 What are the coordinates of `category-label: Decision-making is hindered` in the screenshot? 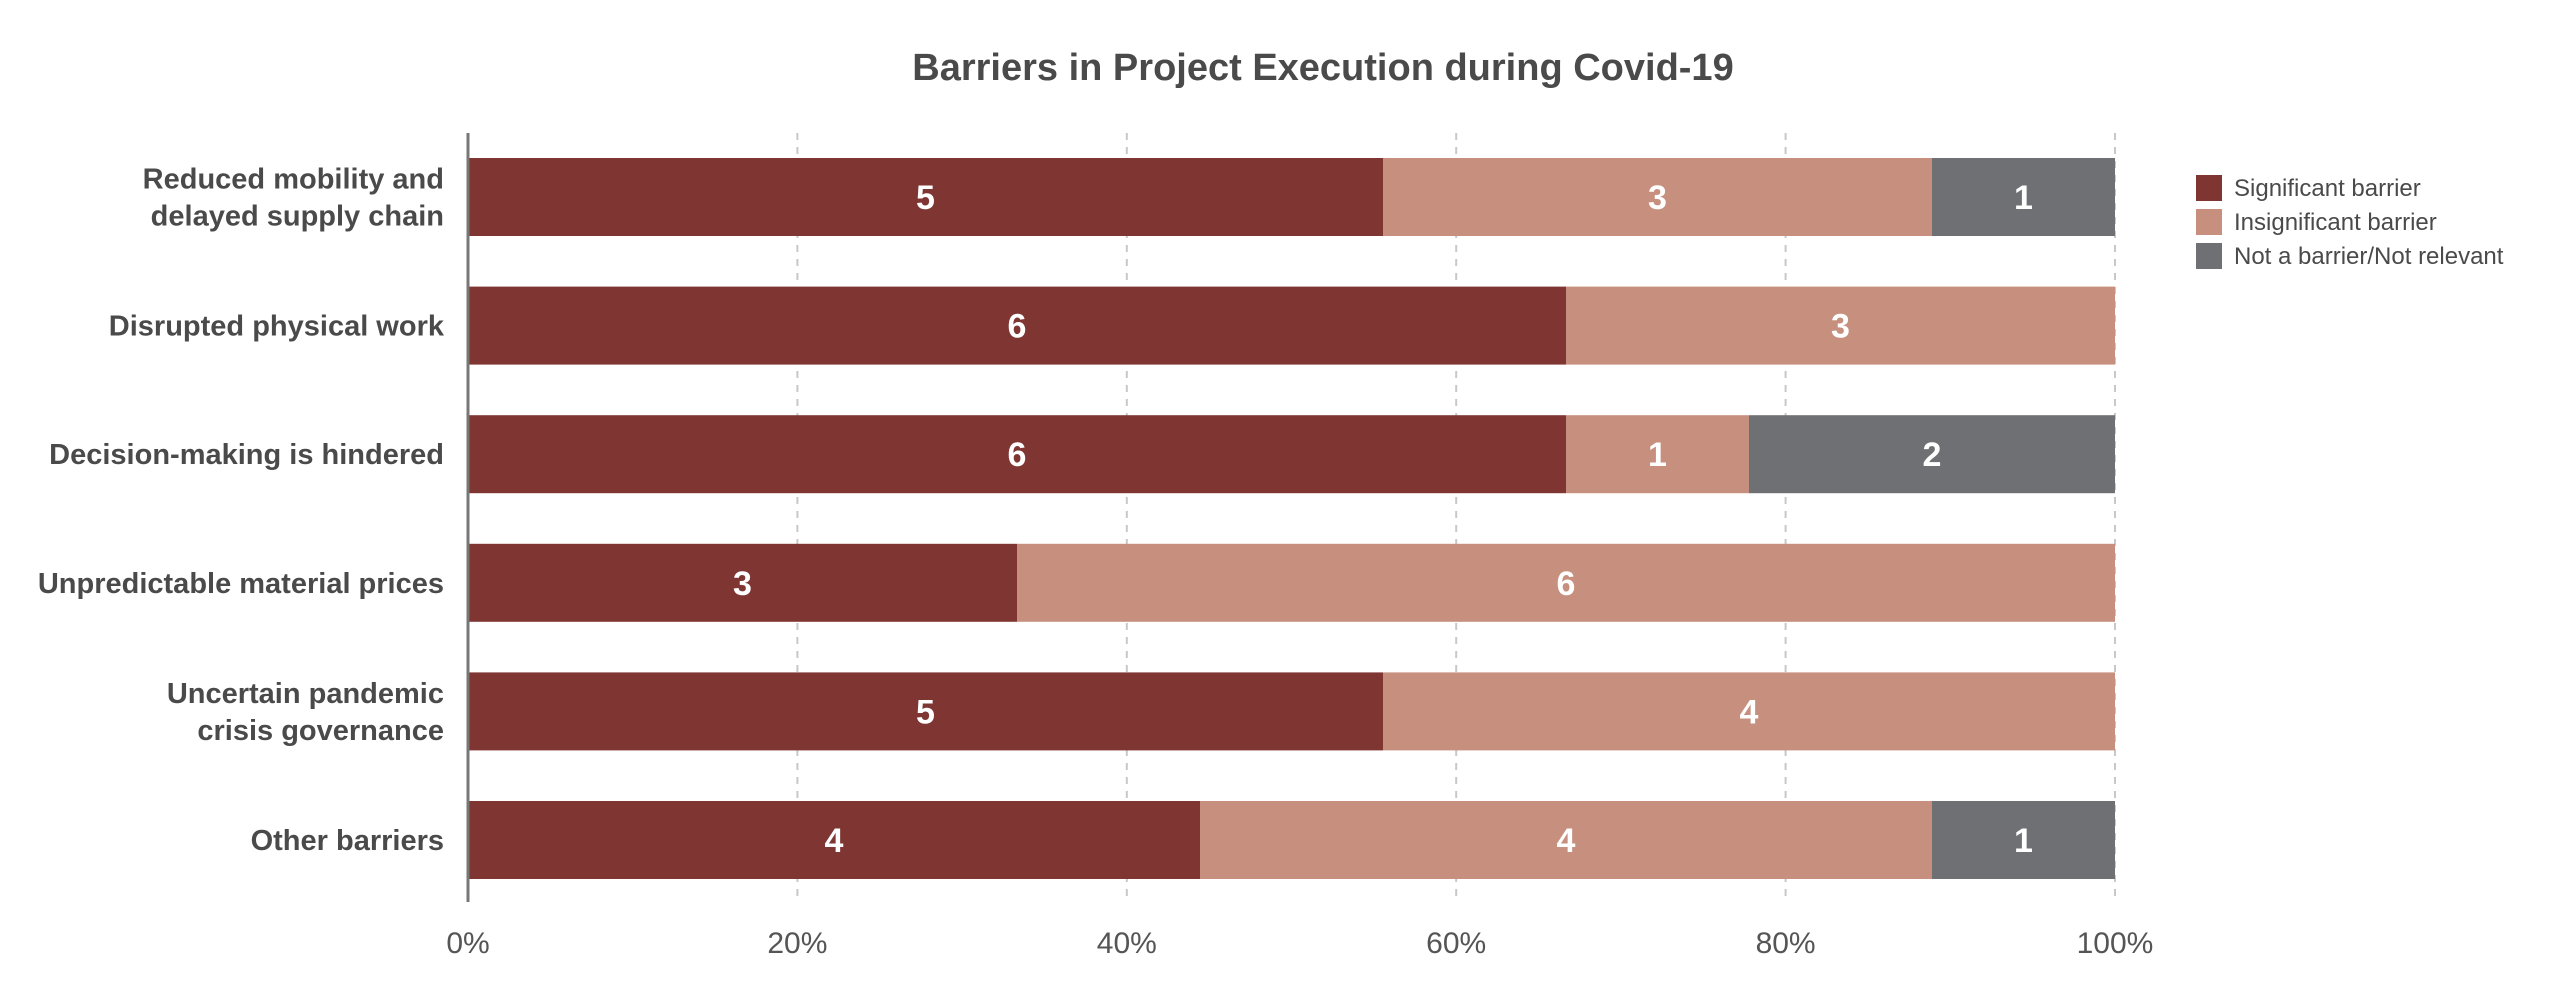 It's located at (246, 455).